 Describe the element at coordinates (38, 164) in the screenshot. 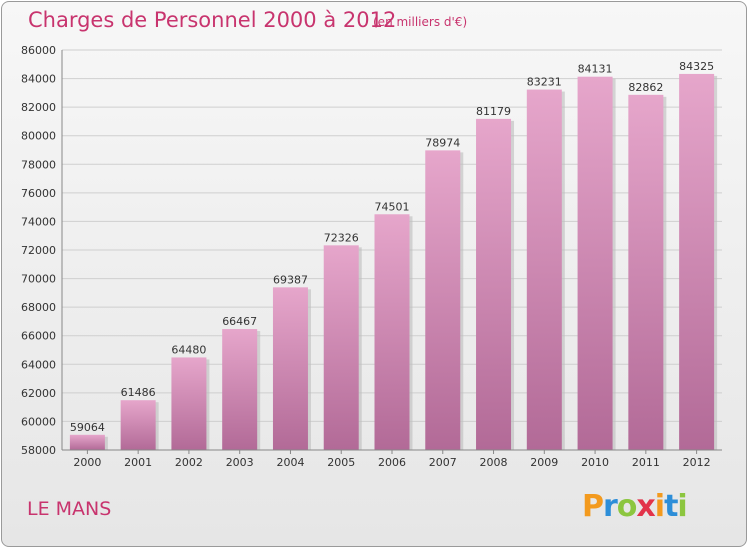

I see `y-tick-label: 78000` at that location.